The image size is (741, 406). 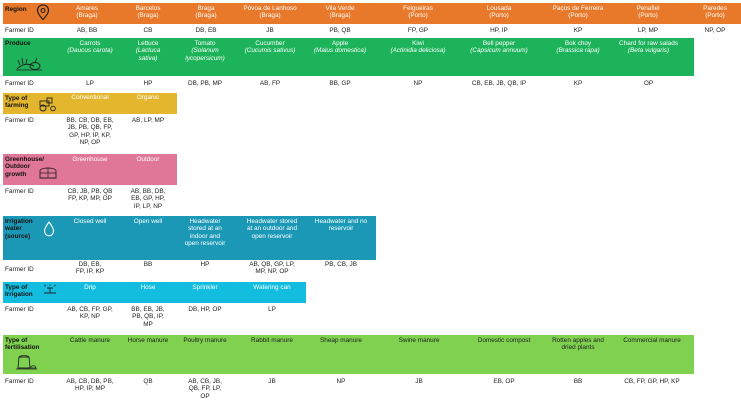 What do you see at coordinates (90, 313) in the screenshot?
I see `irrigation-type-ids-drip: AB, CB, FP, GP, KP, NP` at bounding box center [90, 313].